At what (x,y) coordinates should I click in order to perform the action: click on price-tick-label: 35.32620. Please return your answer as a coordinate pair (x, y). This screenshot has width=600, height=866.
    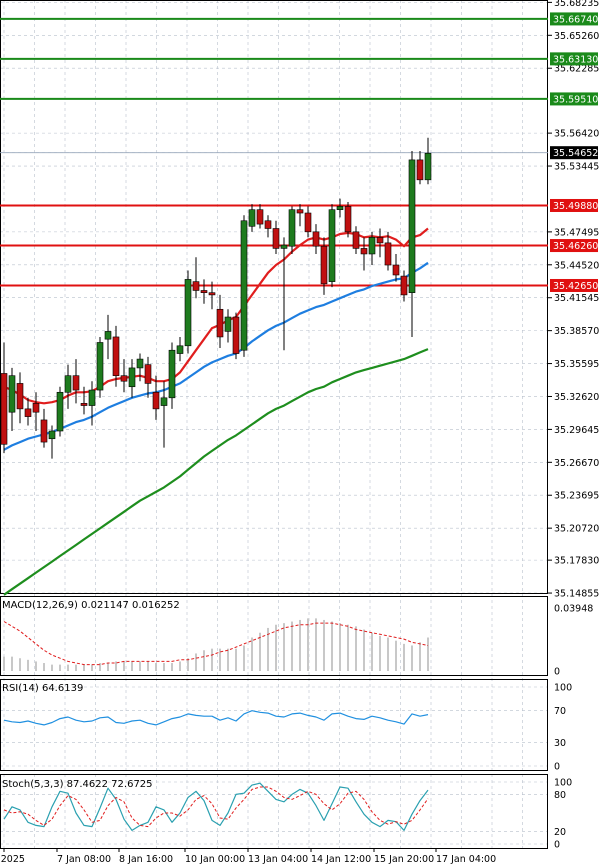
    Looking at the image, I should click on (576, 397).